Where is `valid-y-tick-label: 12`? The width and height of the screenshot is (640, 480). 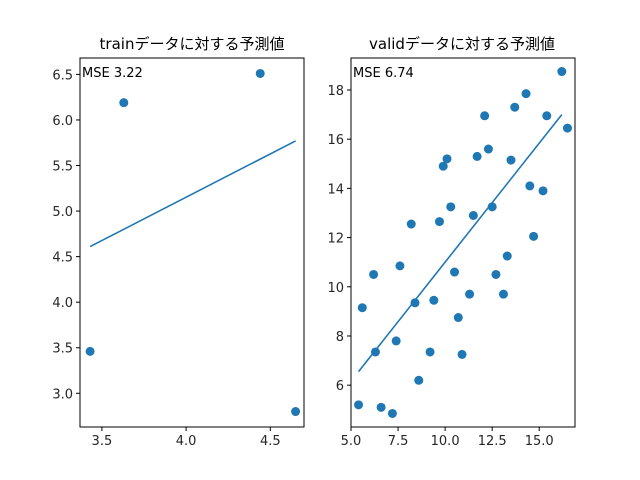 valid-y-tick-label: 12 is located at coordinates (335, 239).